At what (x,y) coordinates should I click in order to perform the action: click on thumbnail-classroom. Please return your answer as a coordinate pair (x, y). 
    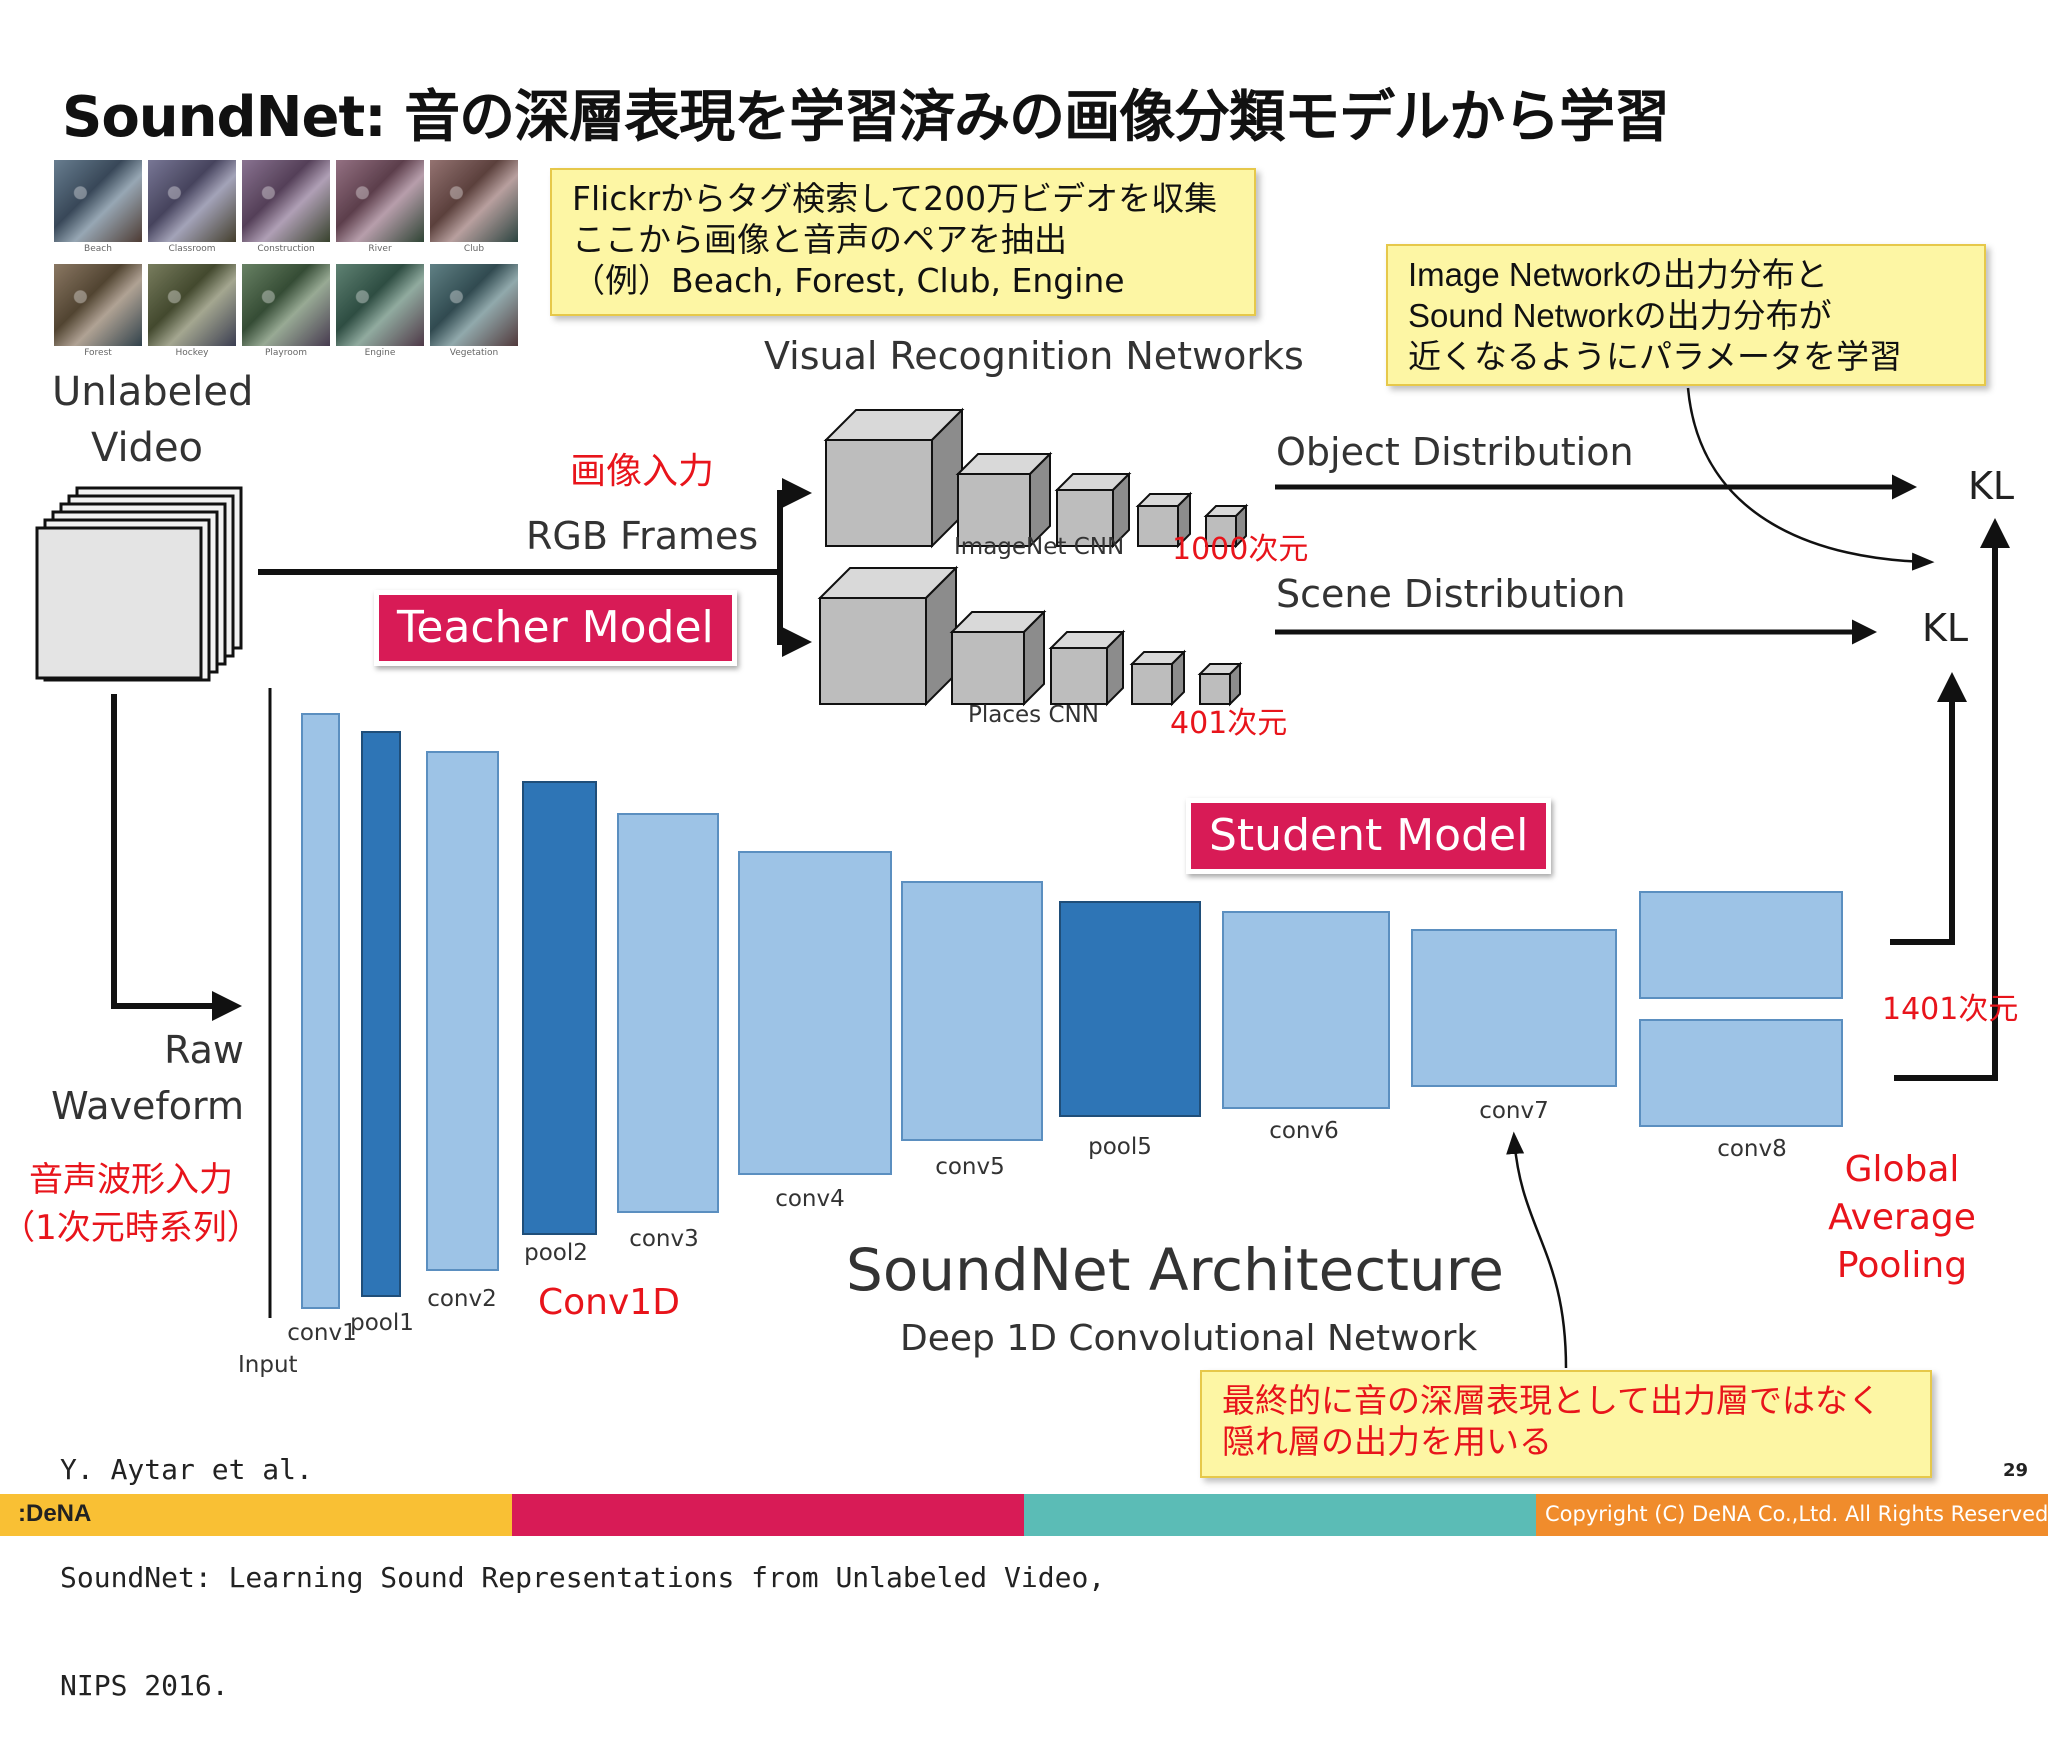
    Looking at the image, I should click on (192, 201).